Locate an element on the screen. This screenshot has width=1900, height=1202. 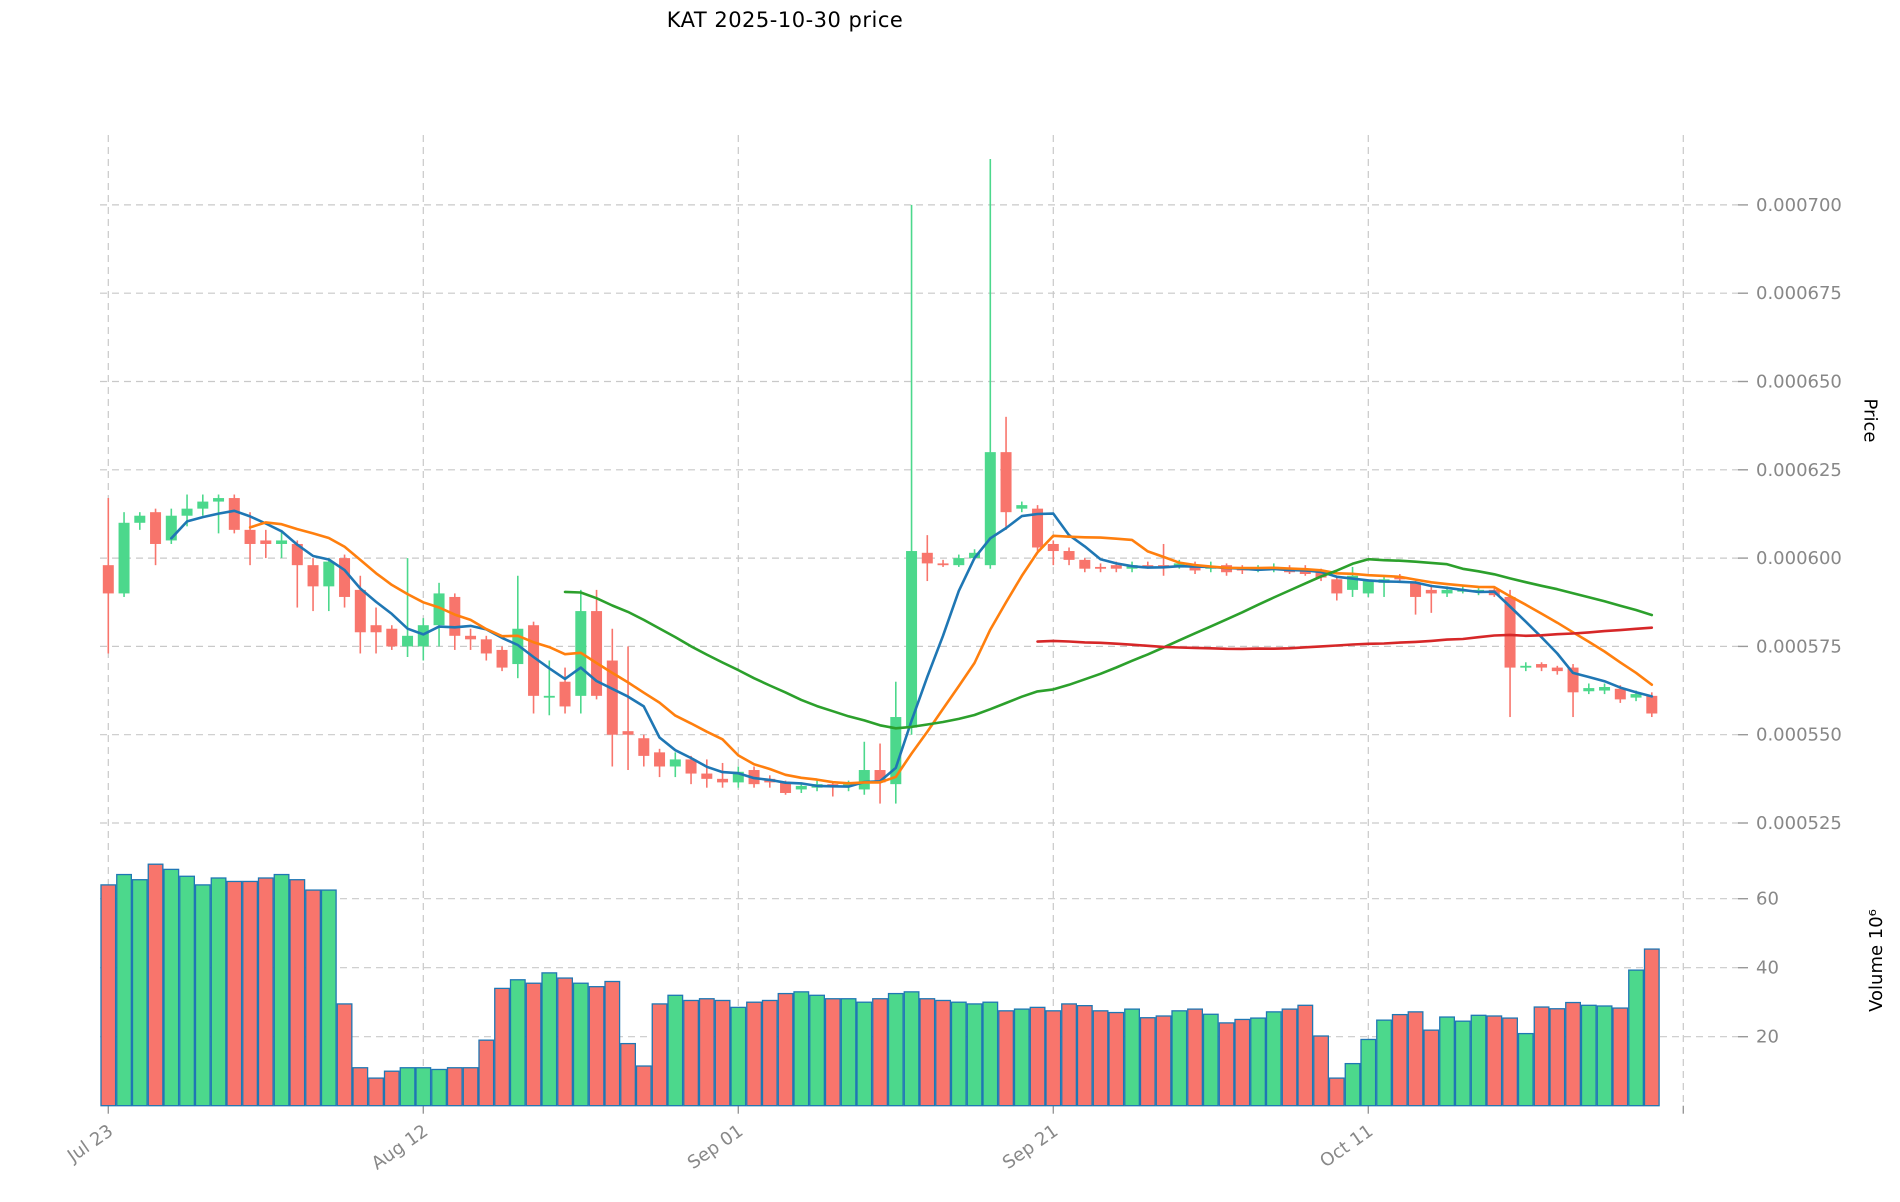
volume-tick-label: 20 is located at coordinates (1767, 1037).